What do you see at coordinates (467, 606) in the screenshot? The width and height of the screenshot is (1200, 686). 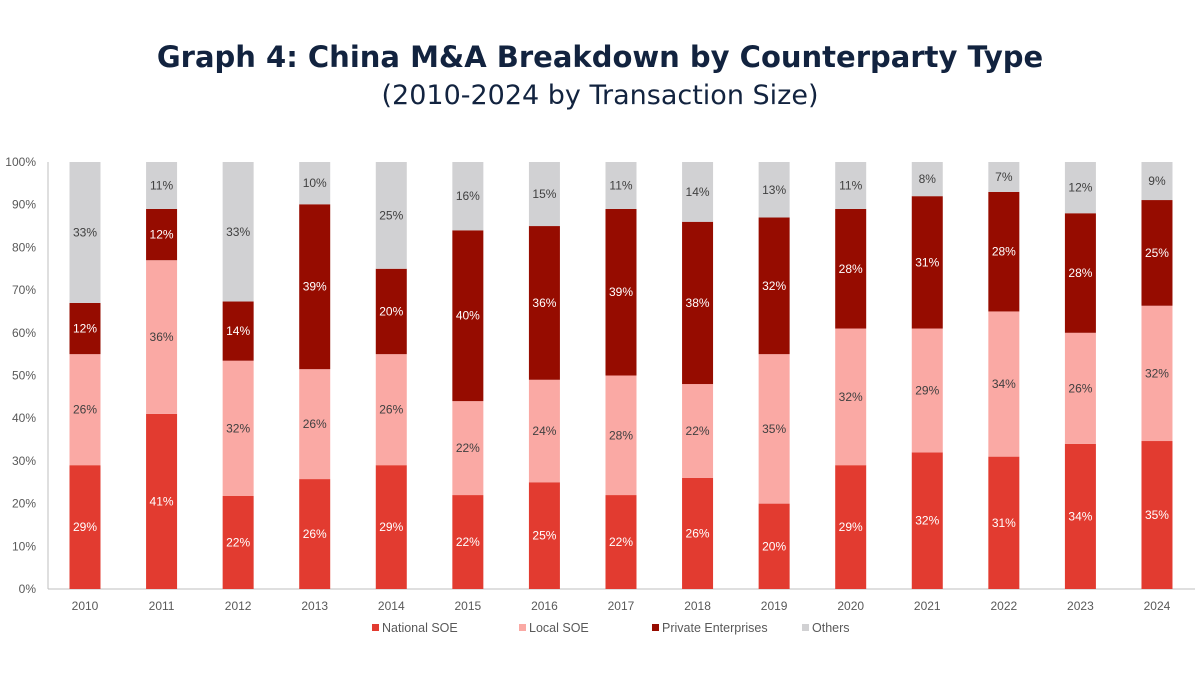 I see `x-tick-label: 2015` at bounding box center [467, 606].